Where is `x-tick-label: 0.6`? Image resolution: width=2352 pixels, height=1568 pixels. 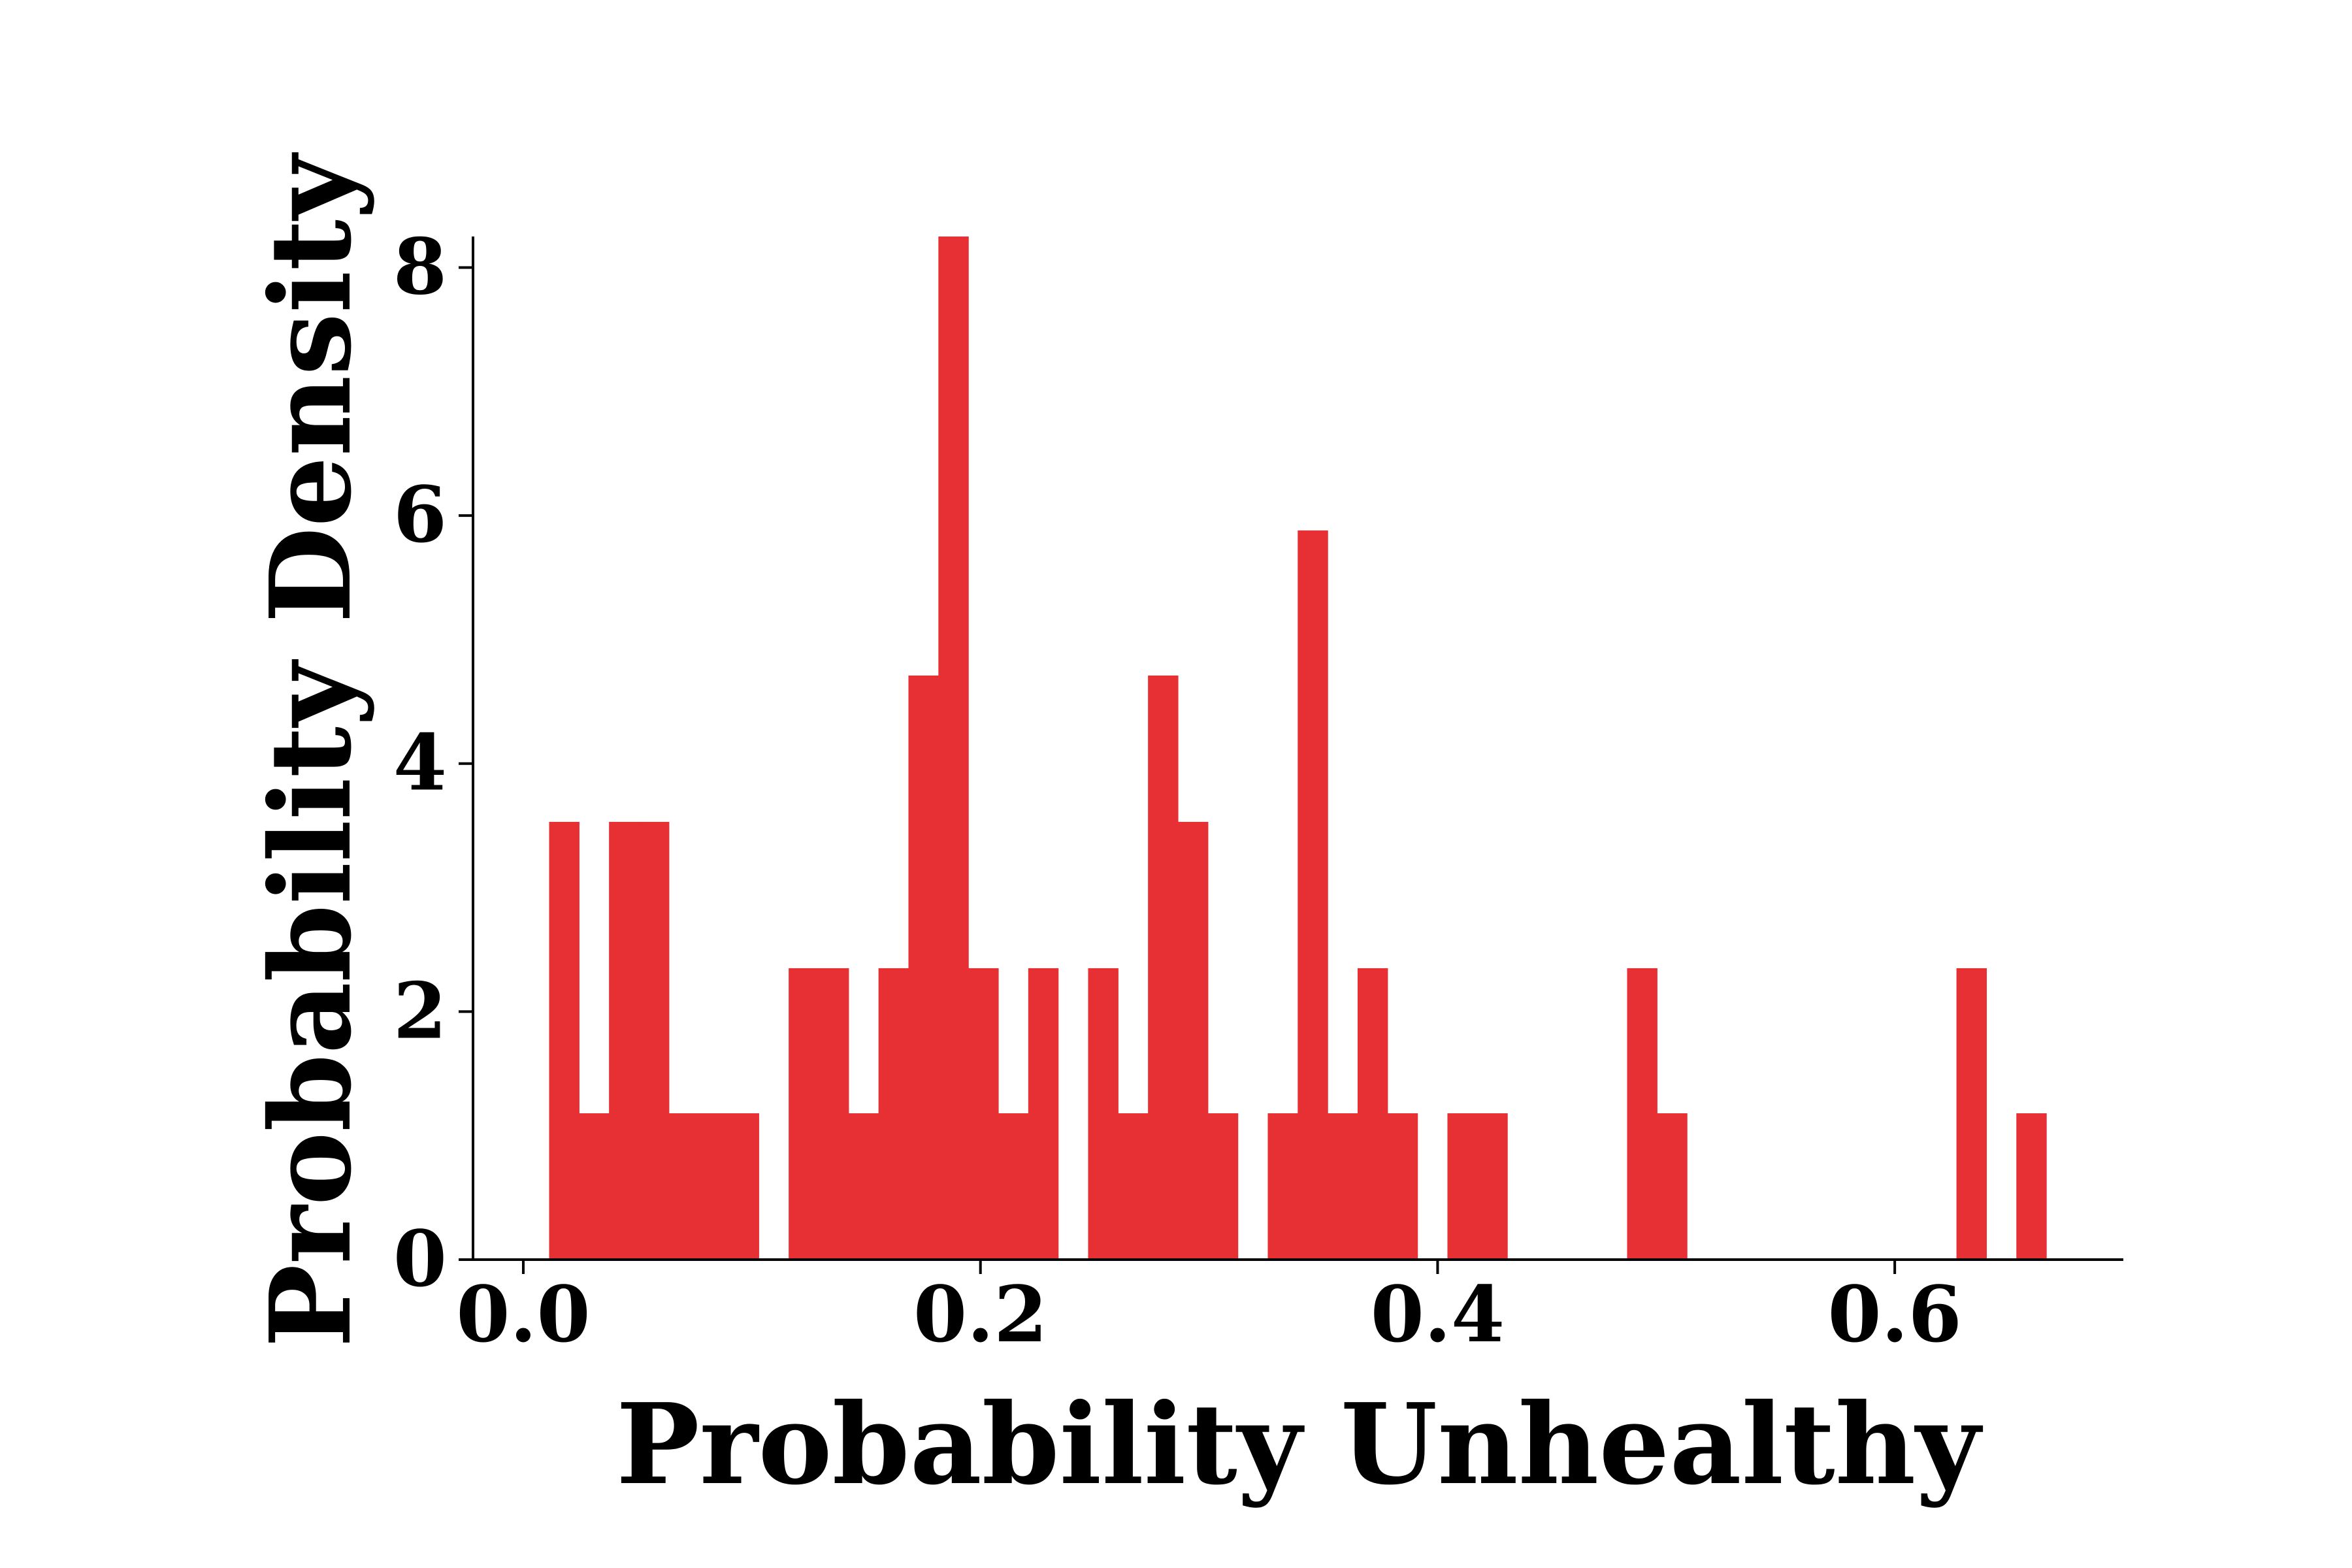
x-tick-label: 0.6 is located at coordinates (1894, 1314).